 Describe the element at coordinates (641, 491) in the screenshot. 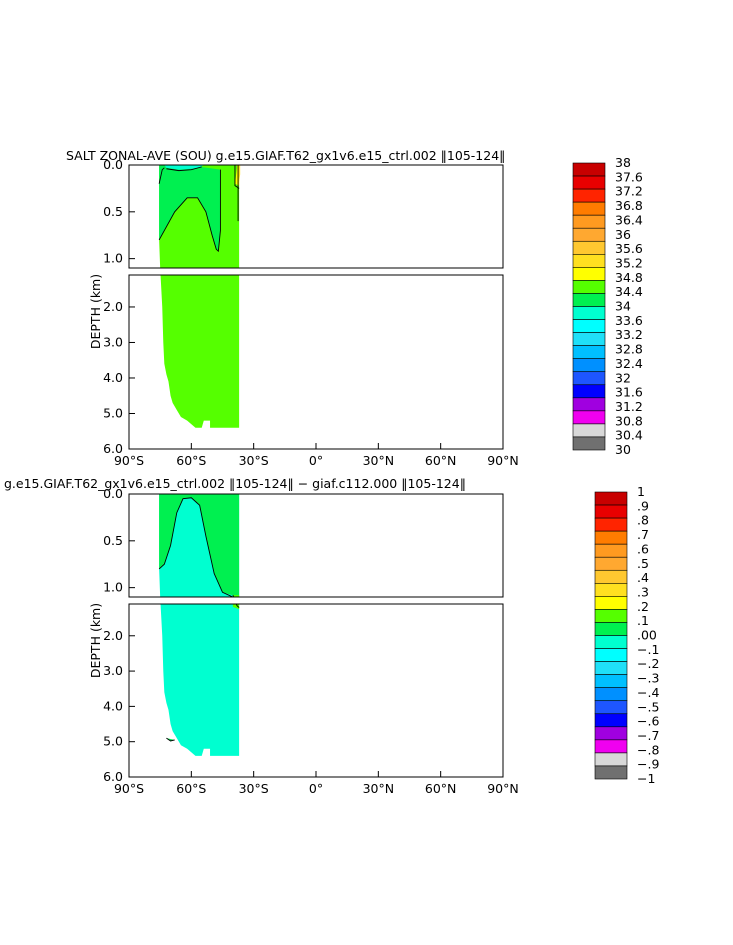

I see `colorbar-label: 1` at that location.